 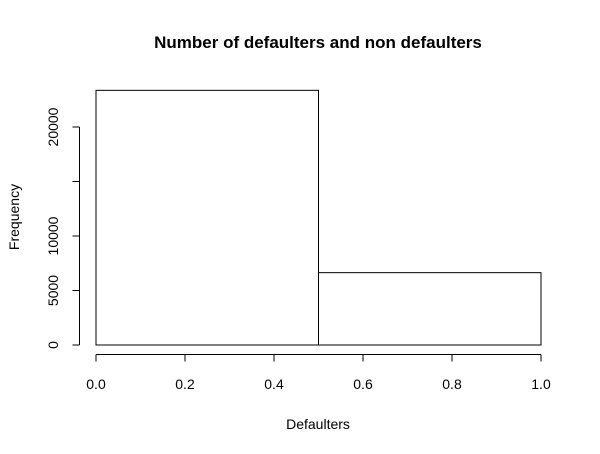 What do you see at coordinates (318, 373) in the screenshot?
I see `x-axis: 0.0 0.2 0.4 0.6 0.8 1.0` at bounding box center [318, 373].